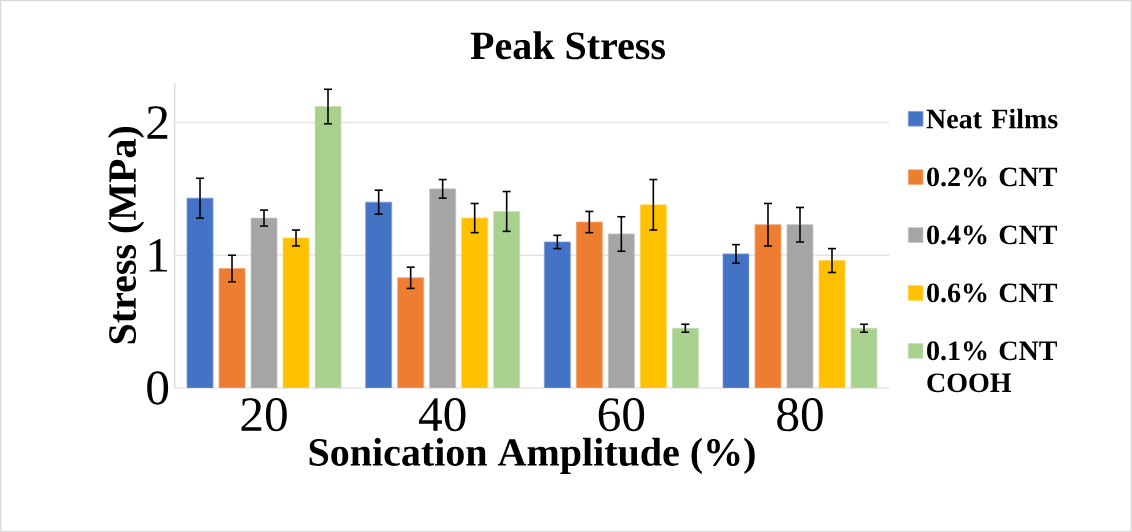 The width and height of the screenshot is (1132, 532). Describe the element at coordinates (126, 235) in the screenshot. I see `y-axis-title: Stress (MPa)` at that location.